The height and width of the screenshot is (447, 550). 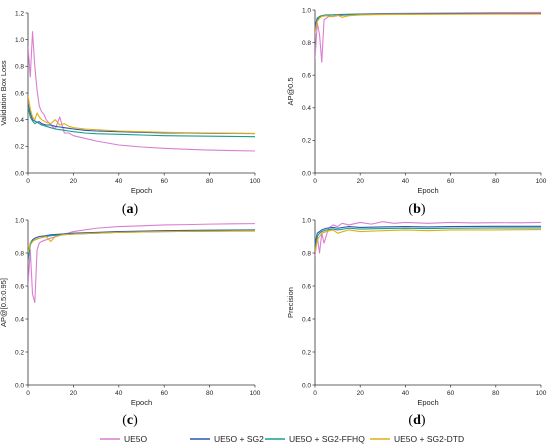 What do you see at coordinates (4, 93) in the screenshot?
I see `y-axis-label: Validation Box Loss` at bounding box center [4, 93].